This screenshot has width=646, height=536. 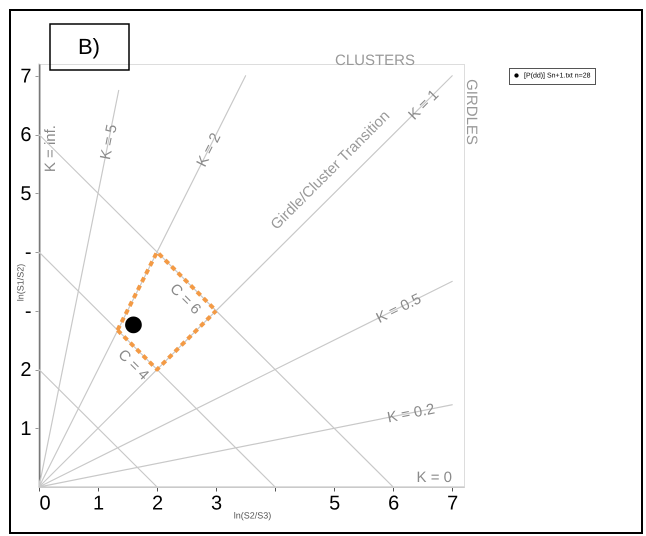 I want to click on text: K = 1, so click(x=423, y=105).